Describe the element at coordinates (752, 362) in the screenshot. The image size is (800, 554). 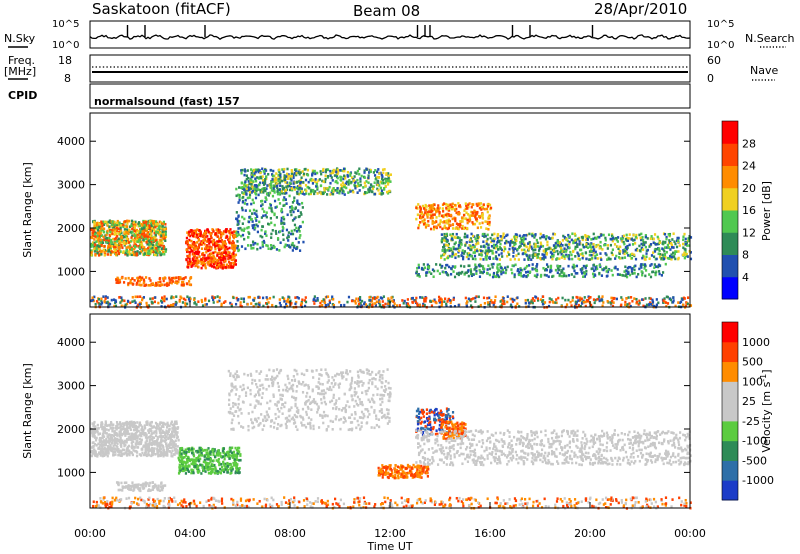
I see `velocity-colorbar-tick: 500` at that location.